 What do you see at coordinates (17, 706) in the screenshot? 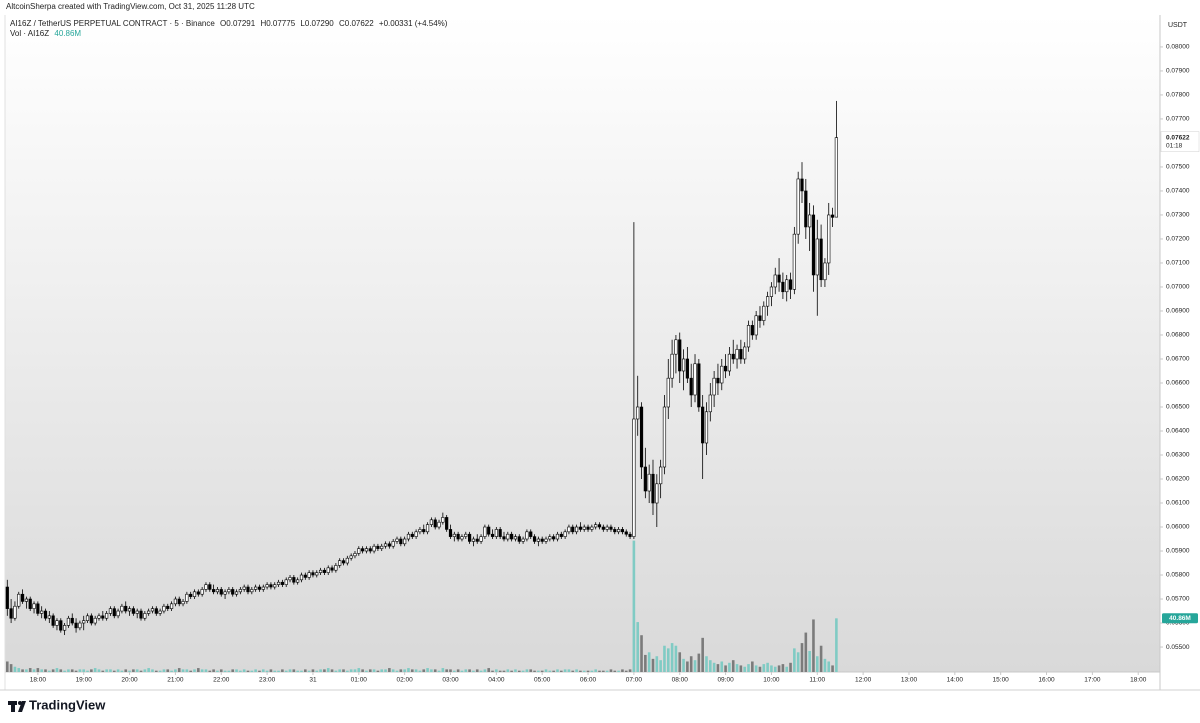
I see `brand-logo` at bounding box center [17, 706].